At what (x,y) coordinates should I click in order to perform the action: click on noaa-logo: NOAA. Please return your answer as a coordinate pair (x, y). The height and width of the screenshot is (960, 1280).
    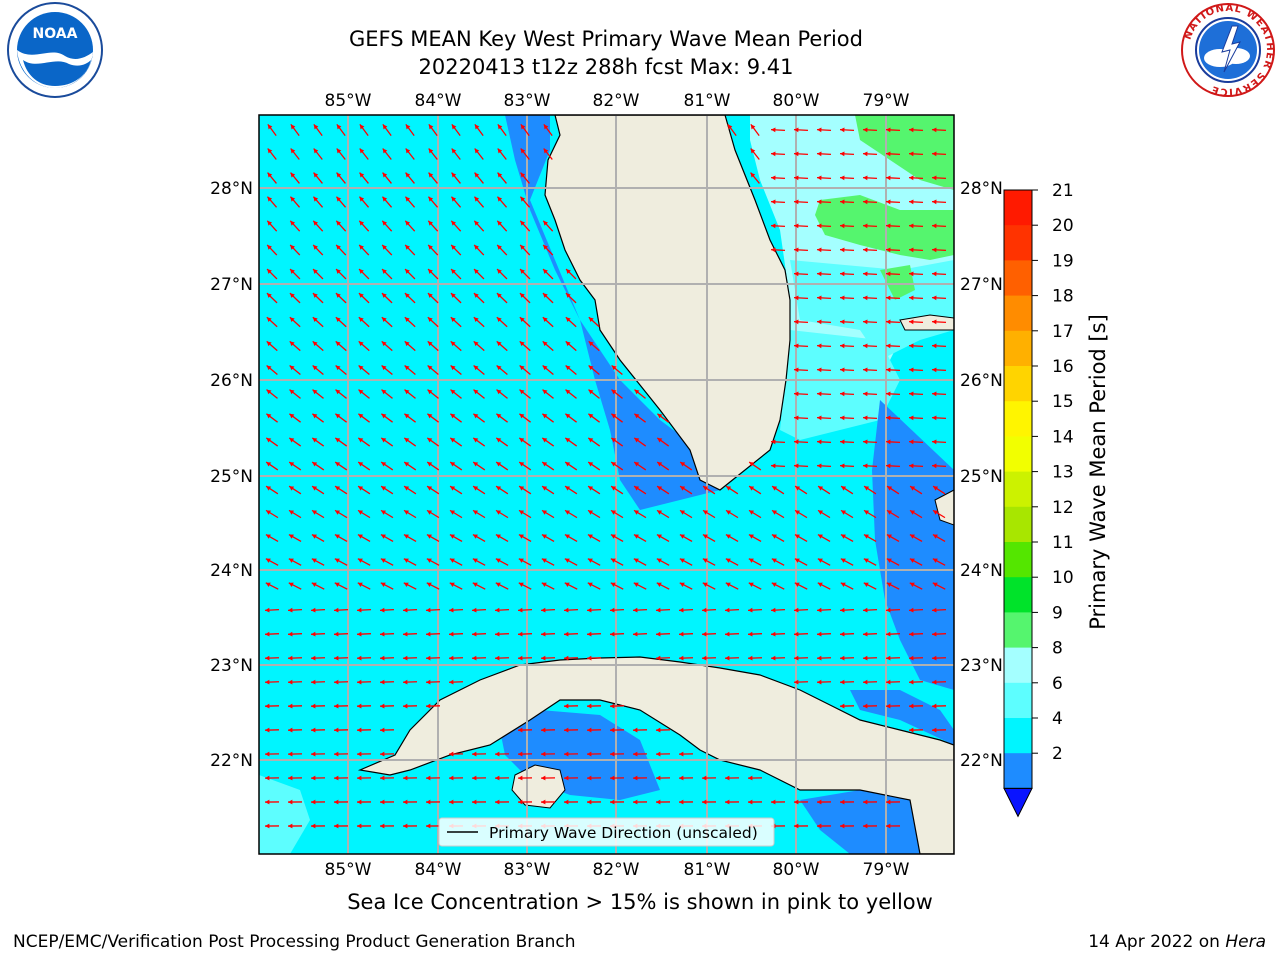
    Looking at the image, I should click on (55, 50).